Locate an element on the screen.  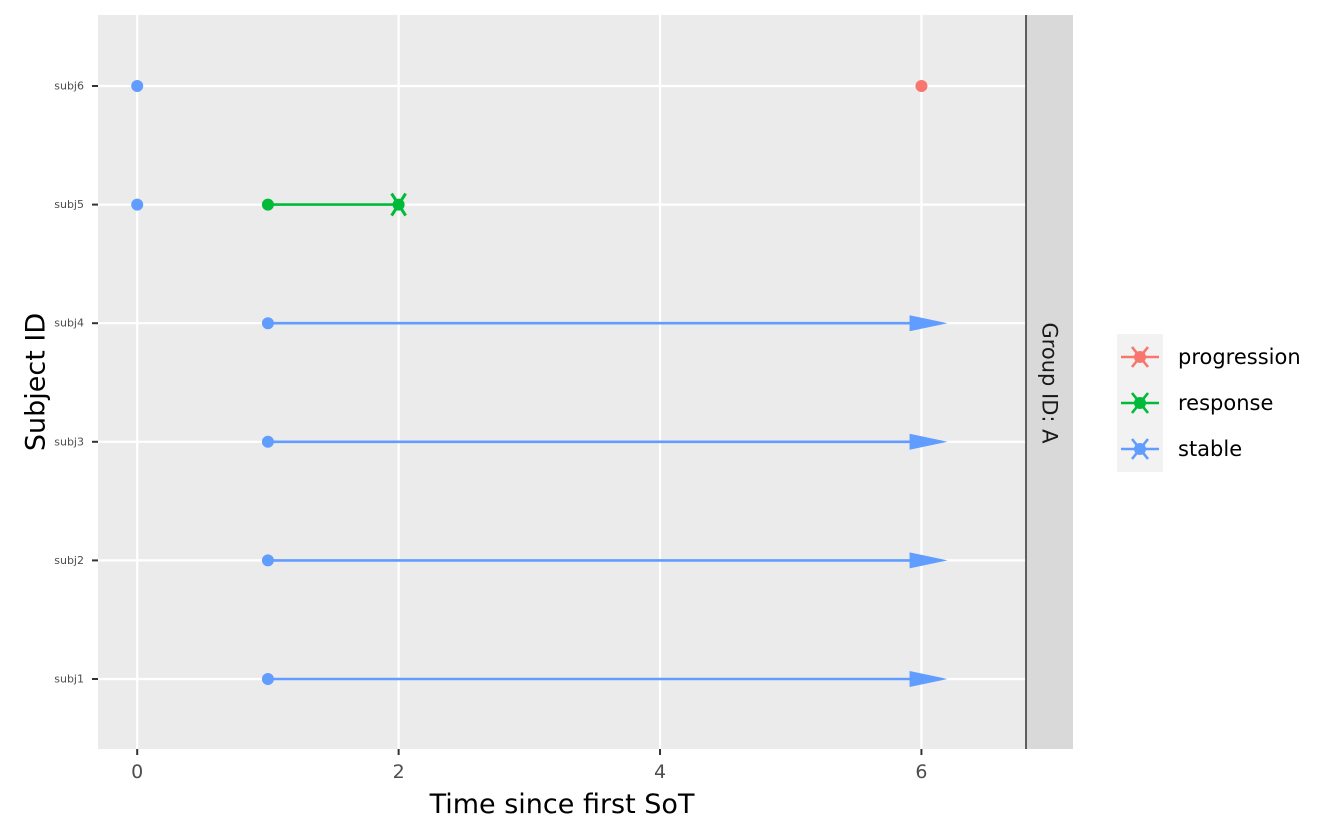
arrowhead-subj1 is located at coordinates (928, 679).